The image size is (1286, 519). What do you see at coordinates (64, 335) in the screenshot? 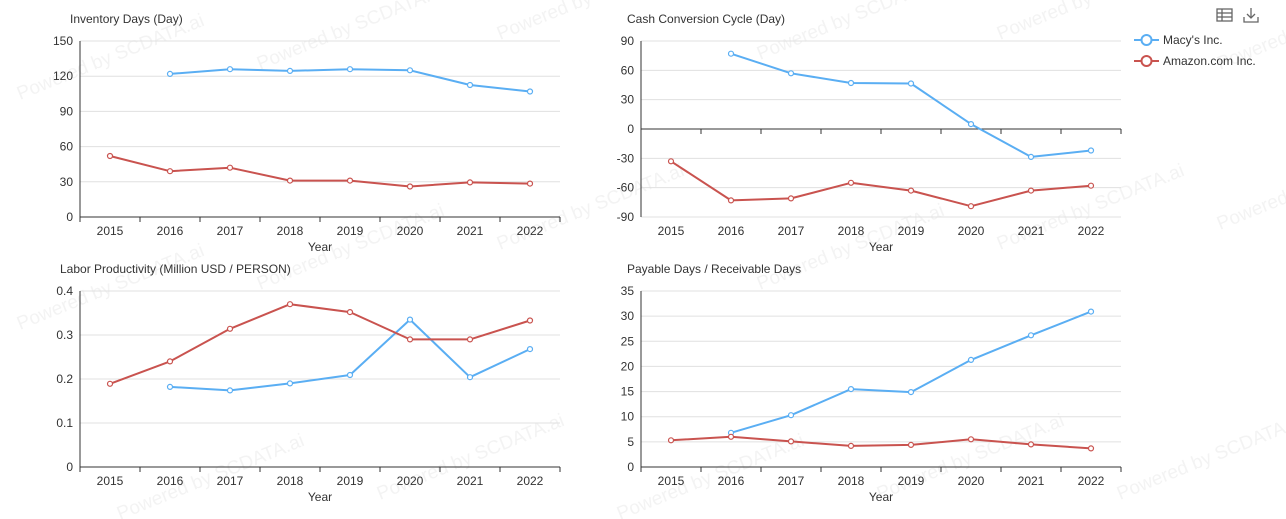
I see `y-tick-label: 0.3` at bounding box center [64, 335].